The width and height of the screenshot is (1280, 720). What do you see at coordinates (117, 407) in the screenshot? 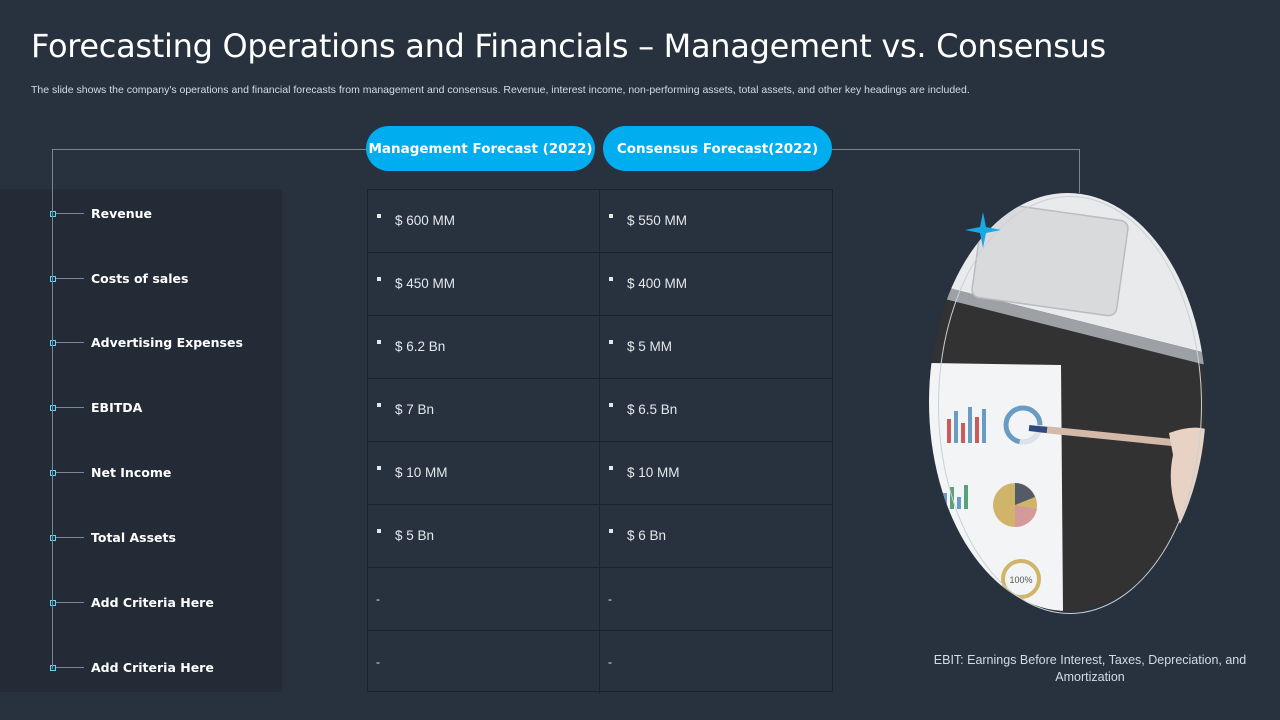
I see `criteria-label: EBITDA` at bounding box center [117, 407].